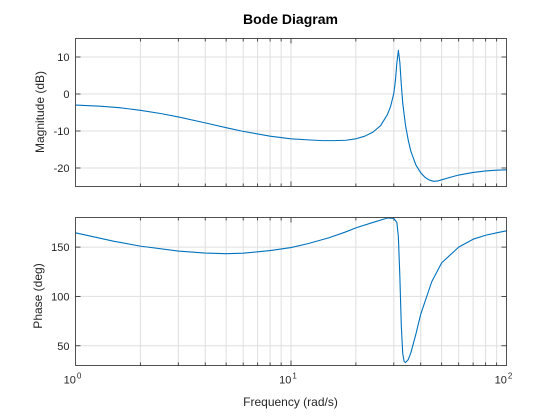 This screenshot has width=560, height=420. Describe the element at coordinates (290, 402) in the screenshot. I see `frequency-xlabel: Frequency (rad/s)` at that location.